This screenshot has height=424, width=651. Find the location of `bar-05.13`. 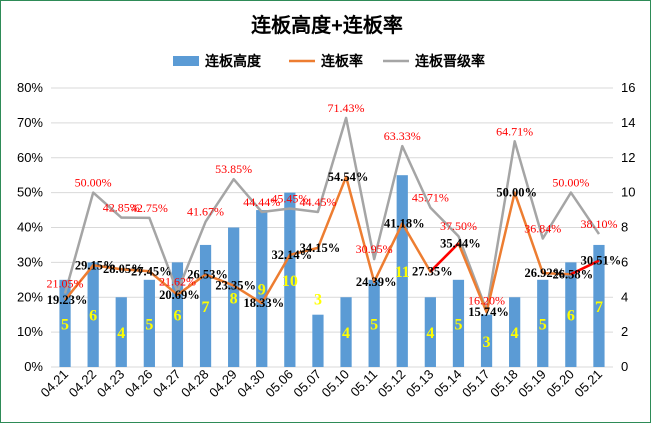

bar-05.13 is located at coordinates (430, 332).